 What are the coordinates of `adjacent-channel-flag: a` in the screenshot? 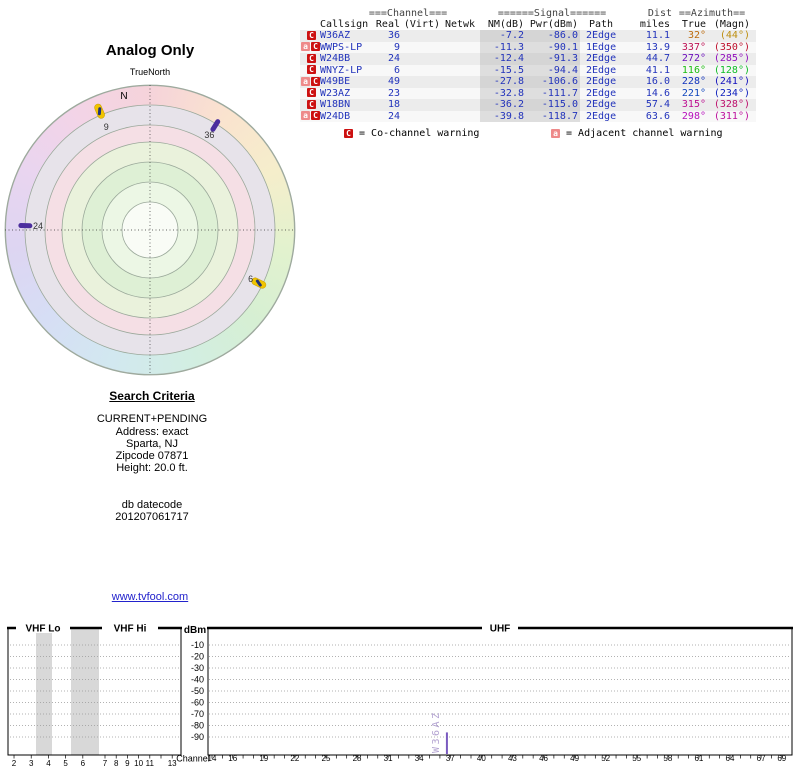 It's located at (555, 133).